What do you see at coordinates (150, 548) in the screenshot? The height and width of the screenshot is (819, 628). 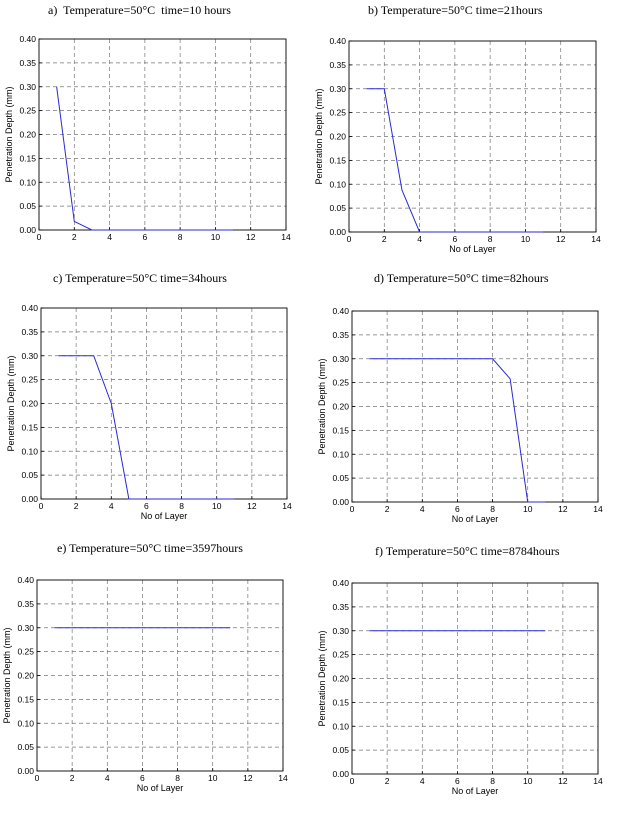 I see `chart-title: e) Temperature=50°C time=3597hours` at bounding box center [150, 548].